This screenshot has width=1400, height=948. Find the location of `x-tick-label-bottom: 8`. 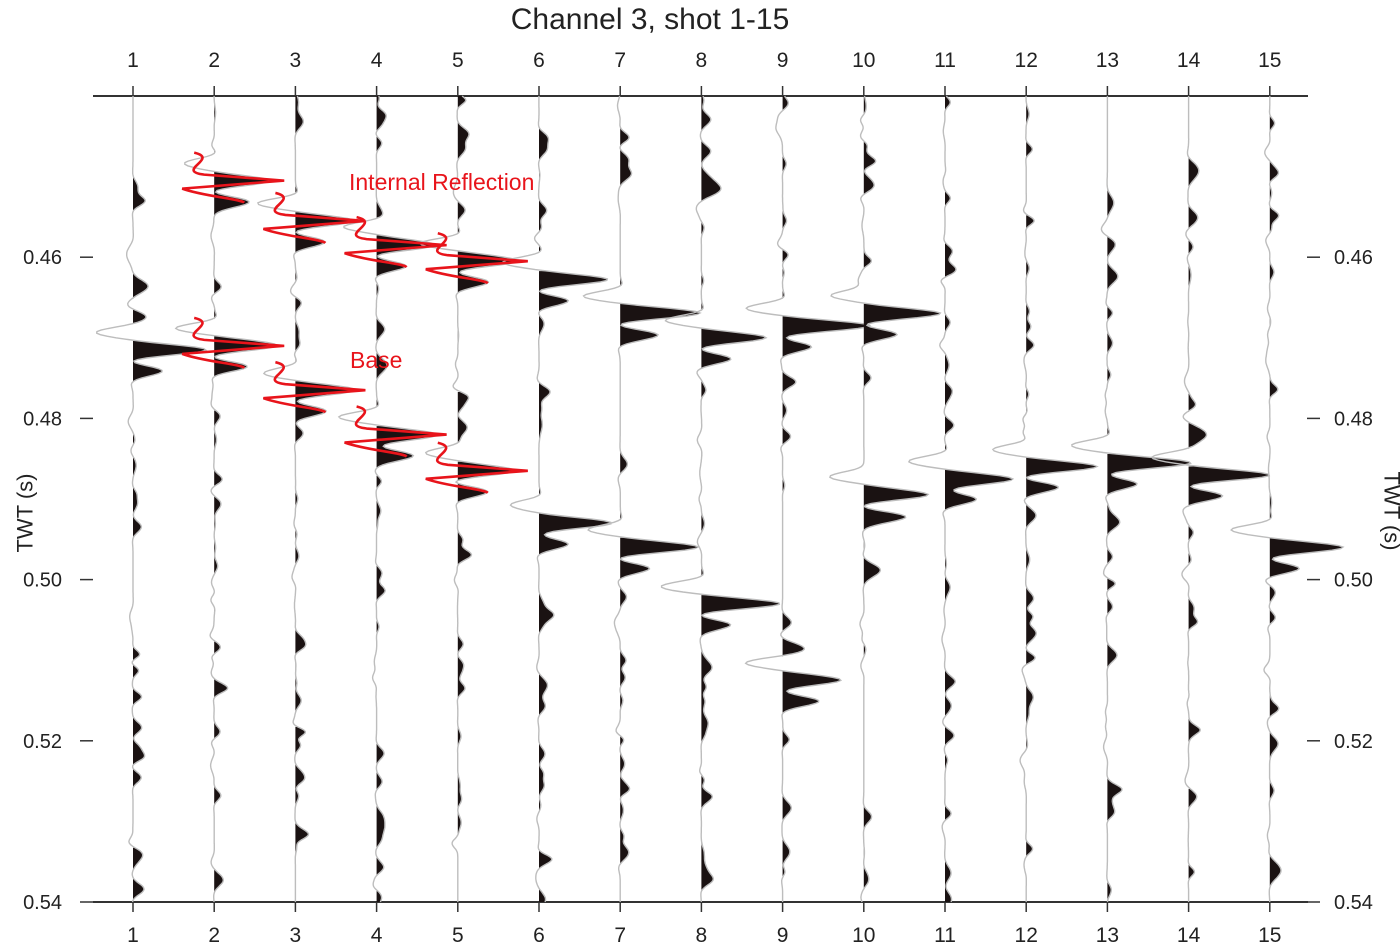

x-tick-label-bottom: 8 is located at coordinates (702, 935).